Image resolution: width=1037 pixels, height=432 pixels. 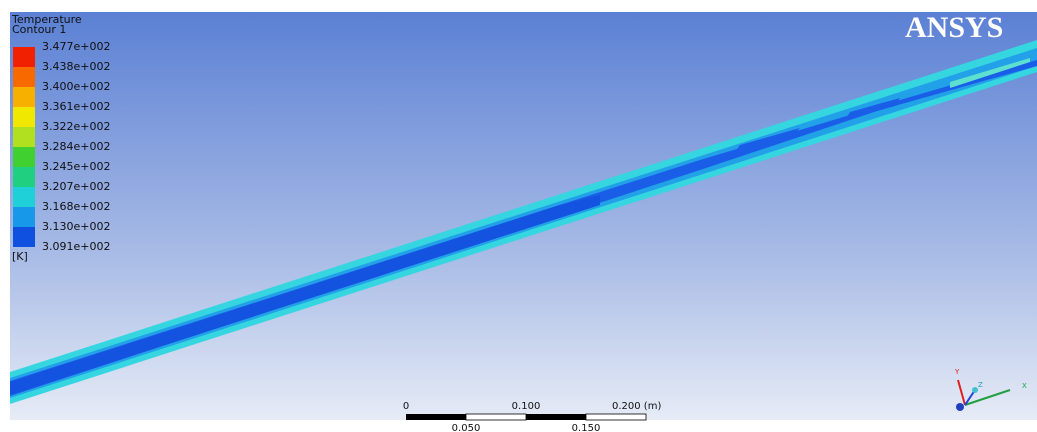 I want to click on scale-label: 0.150, so click(x=586, y=427).